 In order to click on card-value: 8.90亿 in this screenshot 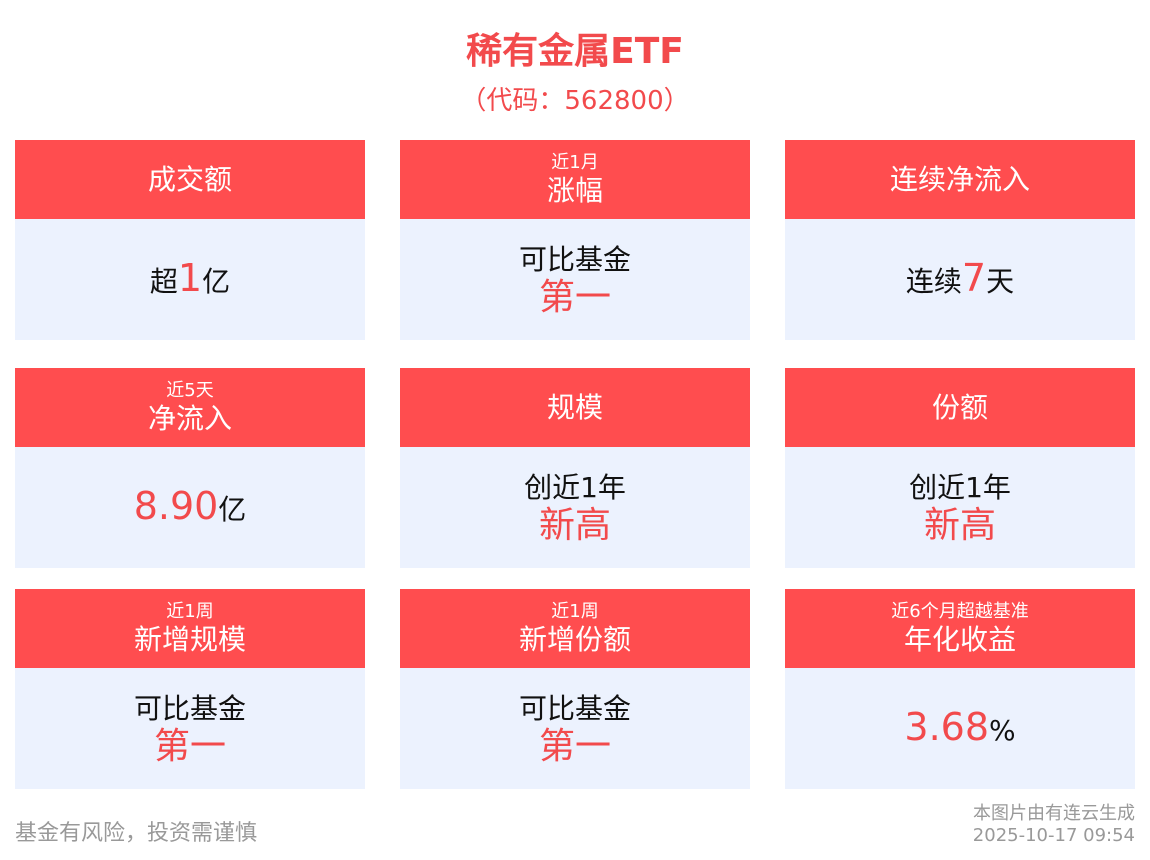, I will do `click(190, 507)`.